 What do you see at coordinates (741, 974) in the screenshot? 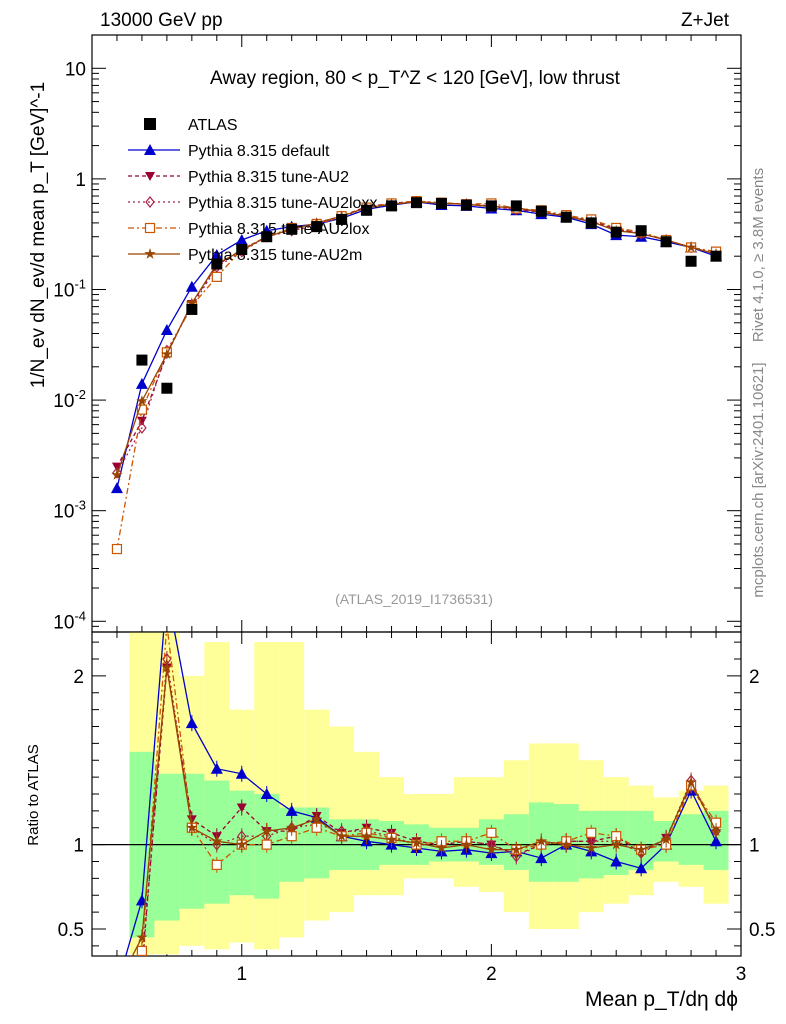
I see `x-tick-label: 3` at bounding box center [741, 974].